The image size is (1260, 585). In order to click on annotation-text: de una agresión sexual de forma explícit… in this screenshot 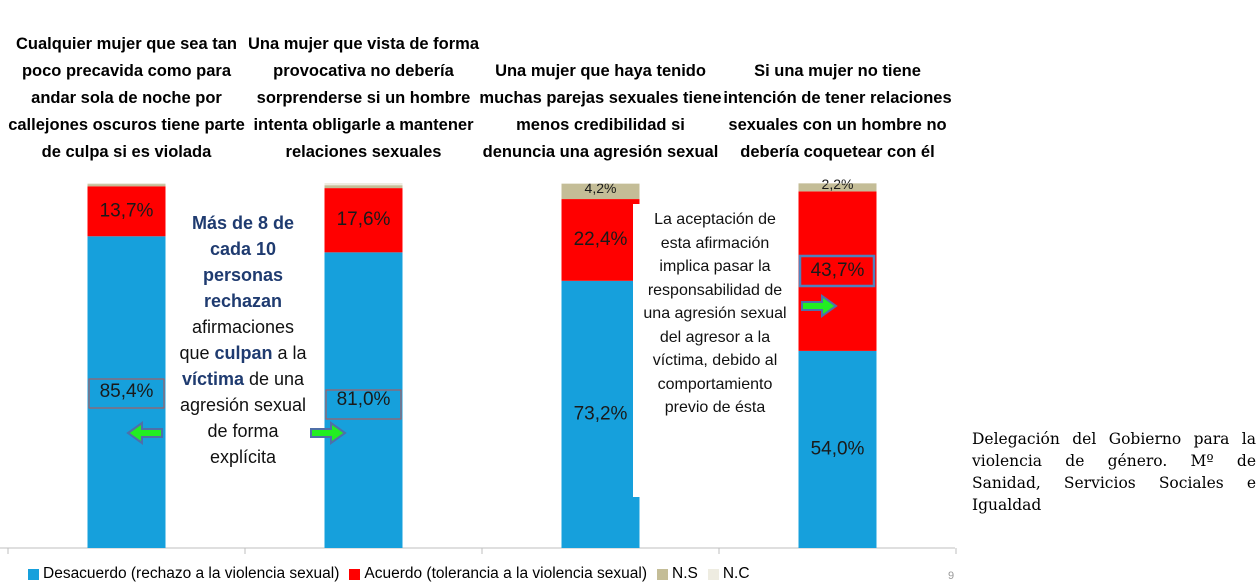, I will do `click(243, 418)`.